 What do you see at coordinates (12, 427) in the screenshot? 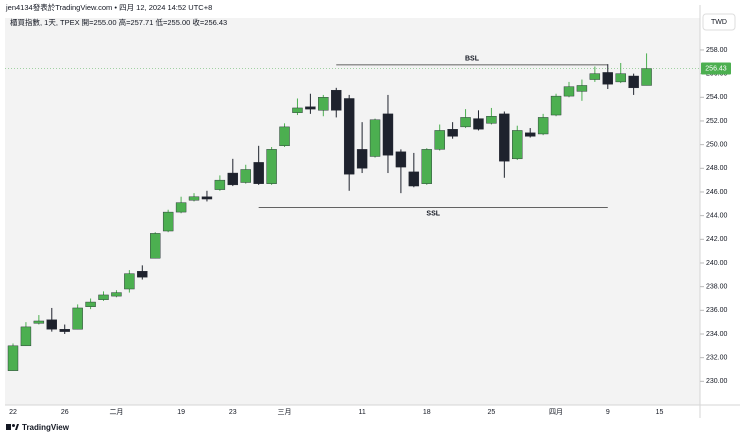
I see `footer-logo` at bounding box center [12, 427].